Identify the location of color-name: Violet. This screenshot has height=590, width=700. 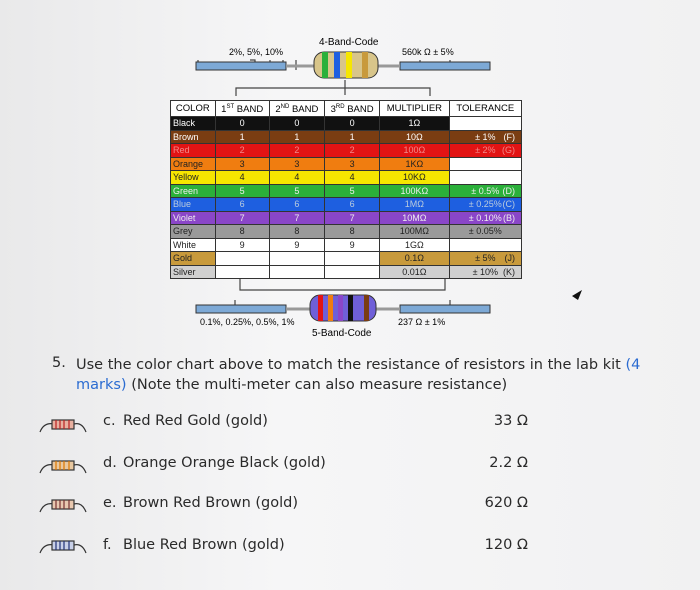
(193, 218).